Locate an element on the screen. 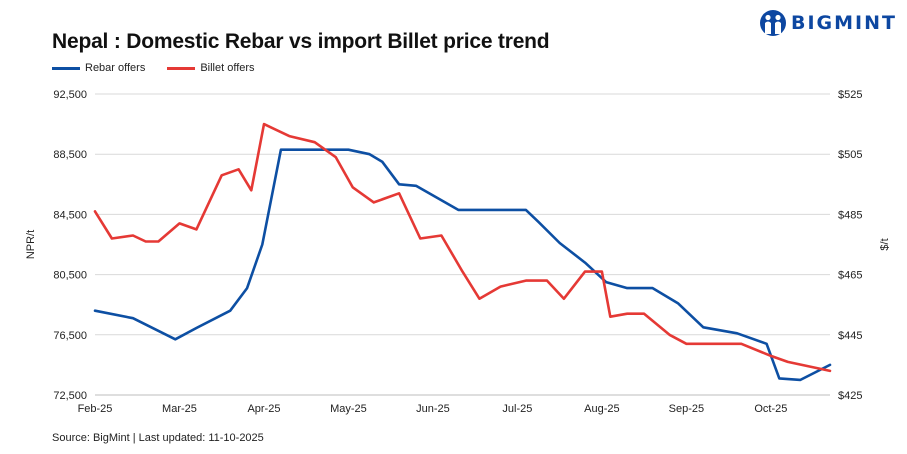 This screenshot has width=907, height=454. x-tick-label: Oct-25 is located at coordinates (770, 409).